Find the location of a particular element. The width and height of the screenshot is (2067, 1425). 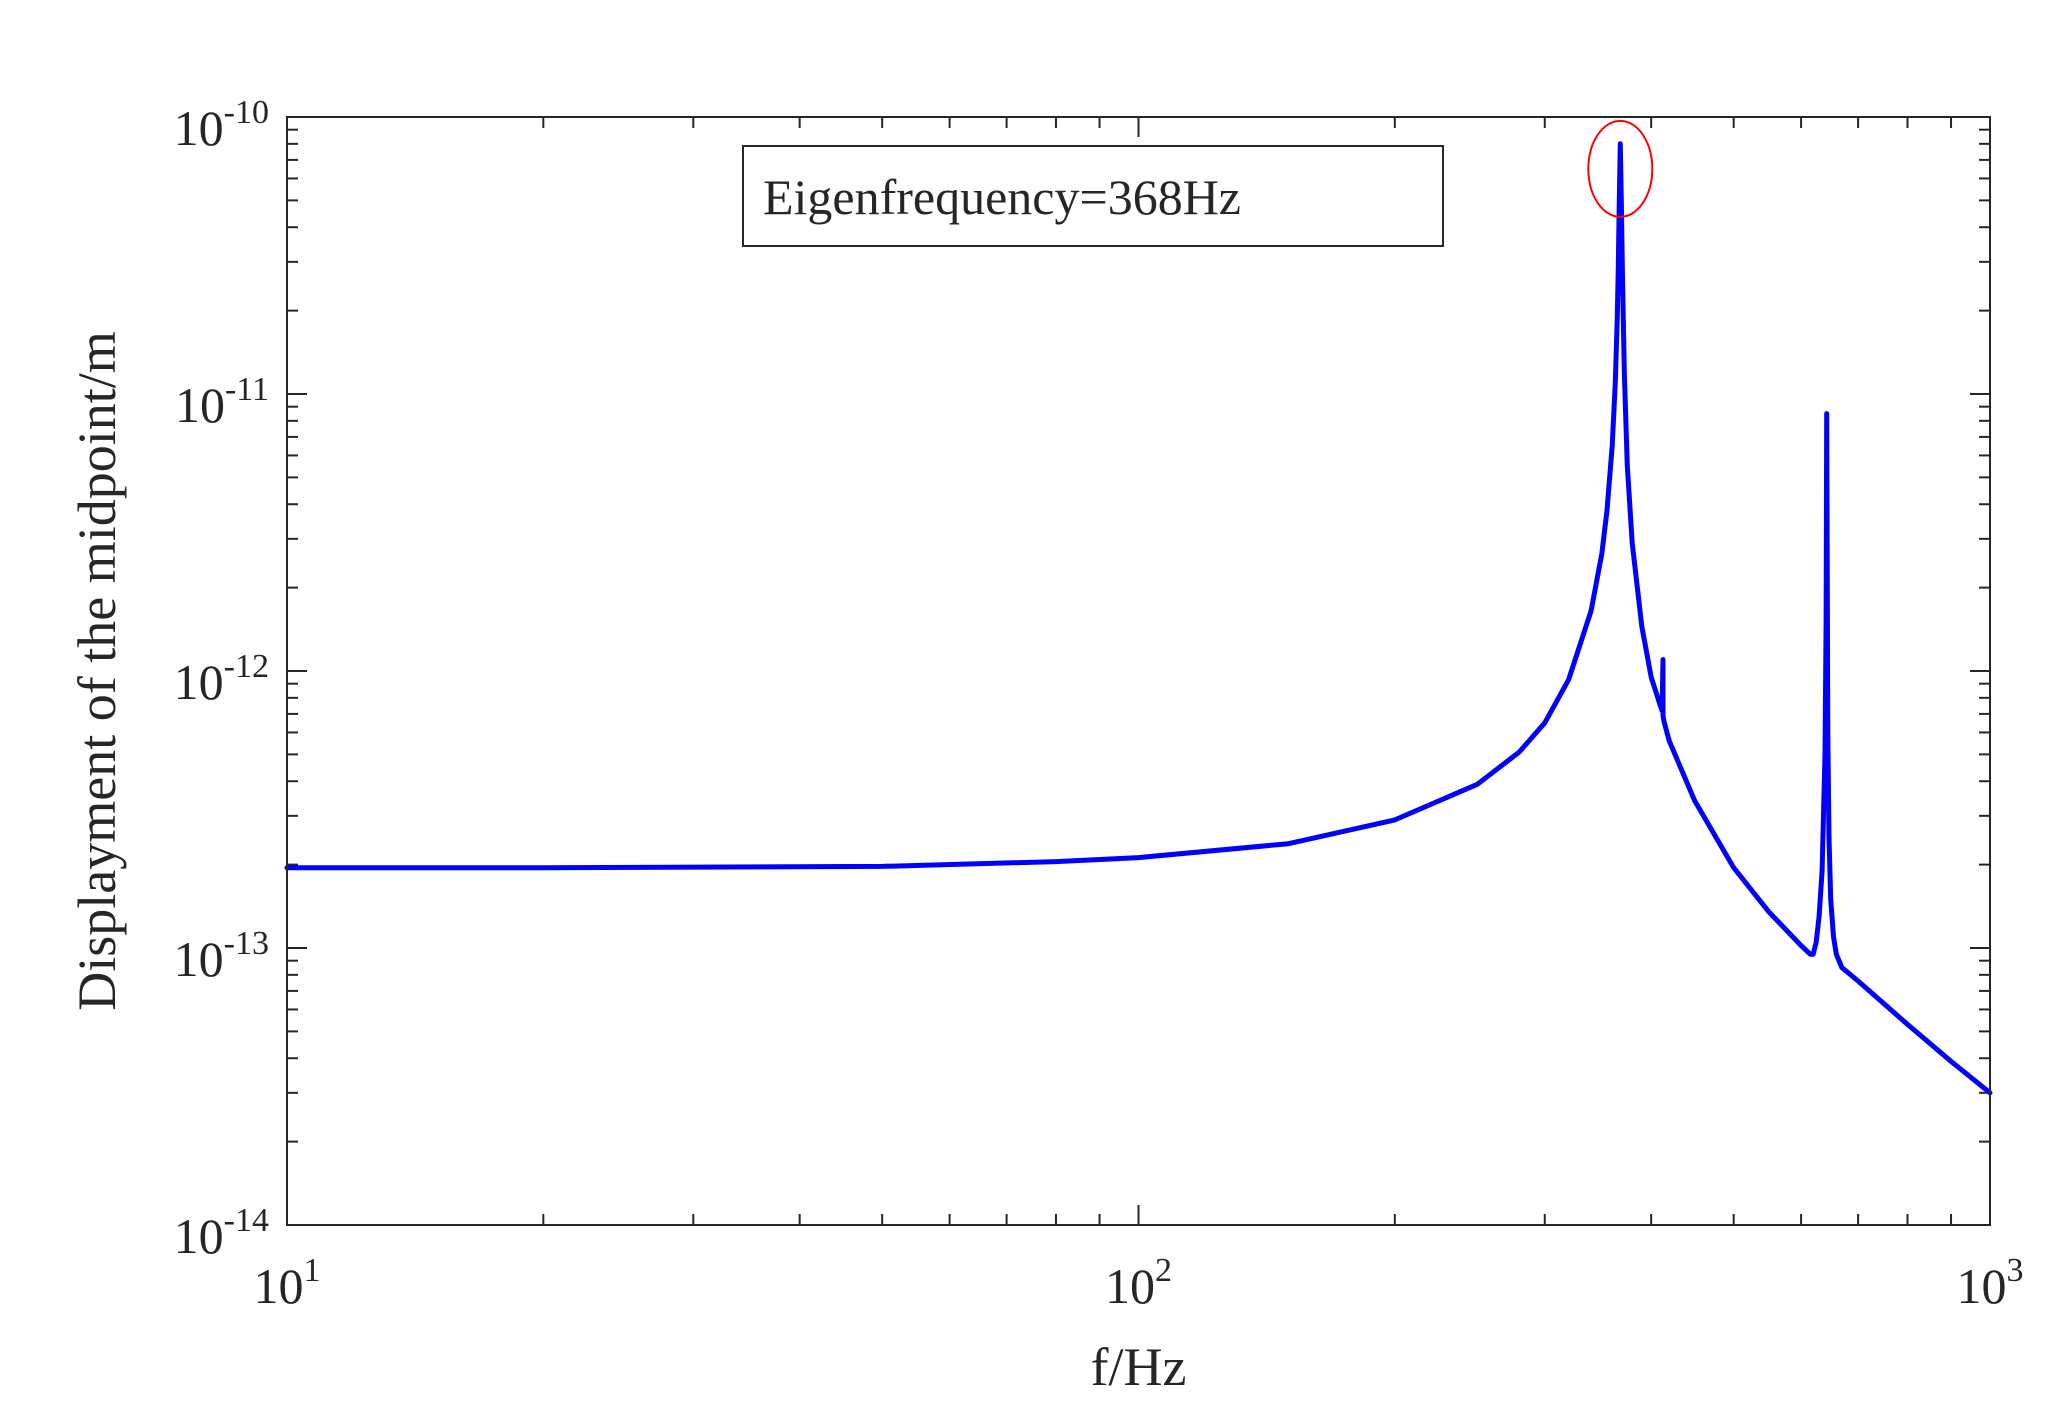

annotation-box: Eigenfrequency=368Hz is located at coordinates (1093, 196).